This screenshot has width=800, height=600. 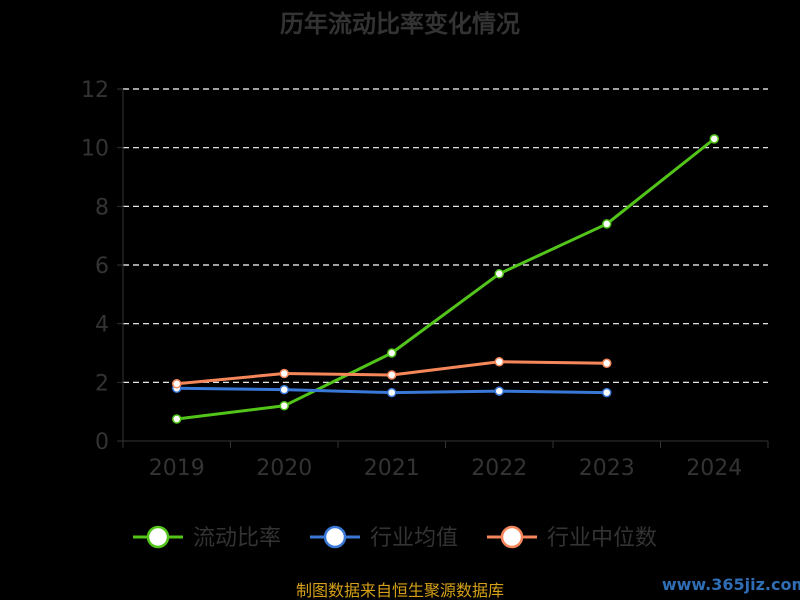 I want to click on chart-title: 历年流动比率变化情况, so click(x=400, y=24).